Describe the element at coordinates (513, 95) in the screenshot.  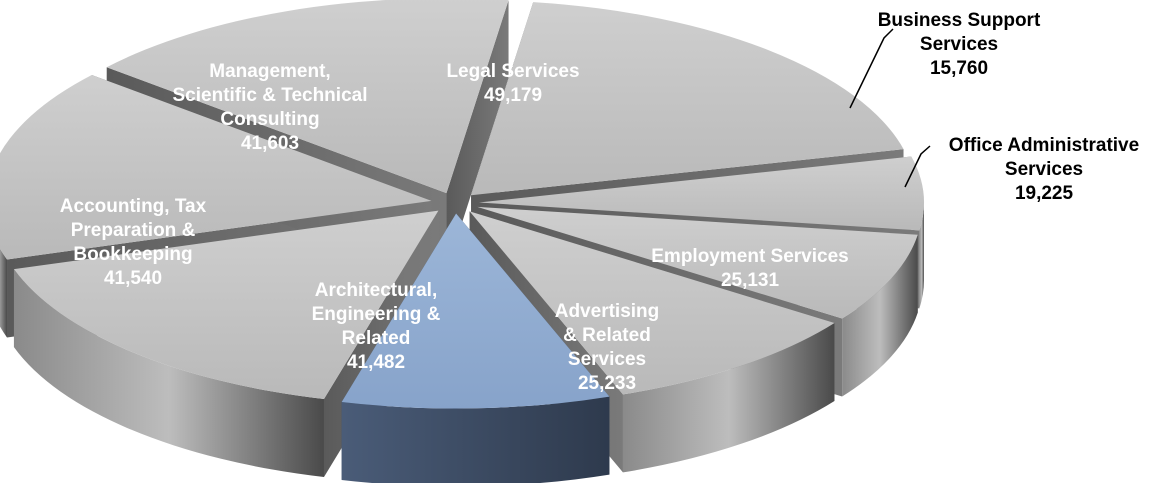
I see `slice-value-label: 49,179` at that location.